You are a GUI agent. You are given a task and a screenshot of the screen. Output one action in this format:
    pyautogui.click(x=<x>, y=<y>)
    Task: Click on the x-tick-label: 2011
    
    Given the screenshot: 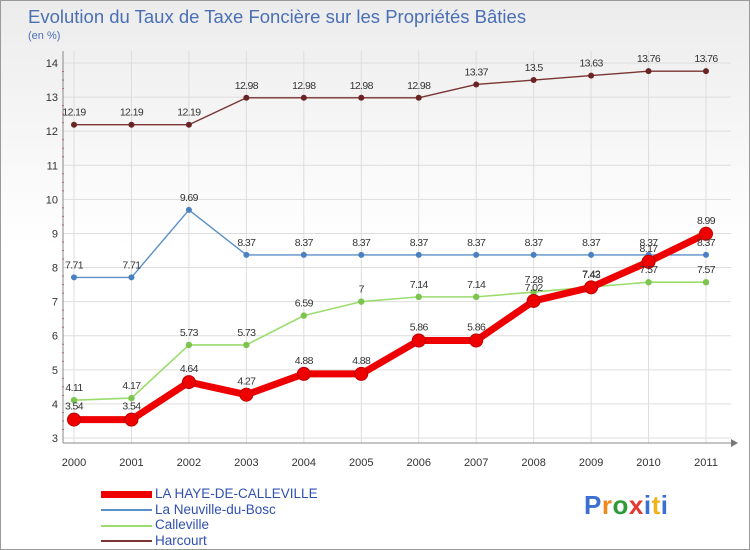 What is the action you would take?
    pyautogui.click(x=706, y=463)
    